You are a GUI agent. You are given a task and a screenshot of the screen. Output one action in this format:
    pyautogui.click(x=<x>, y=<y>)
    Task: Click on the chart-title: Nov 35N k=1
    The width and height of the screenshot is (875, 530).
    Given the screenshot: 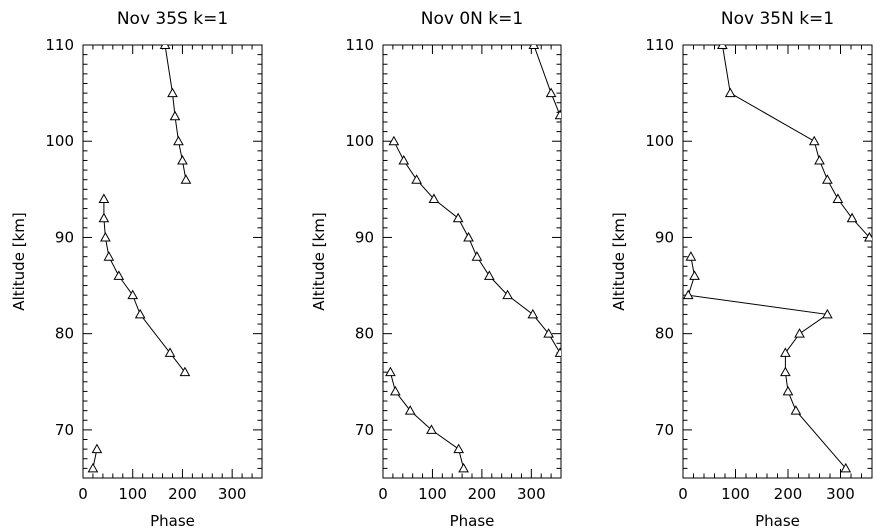 What is the action you would take?
    pyautogui.click(x=777, y=19)
    